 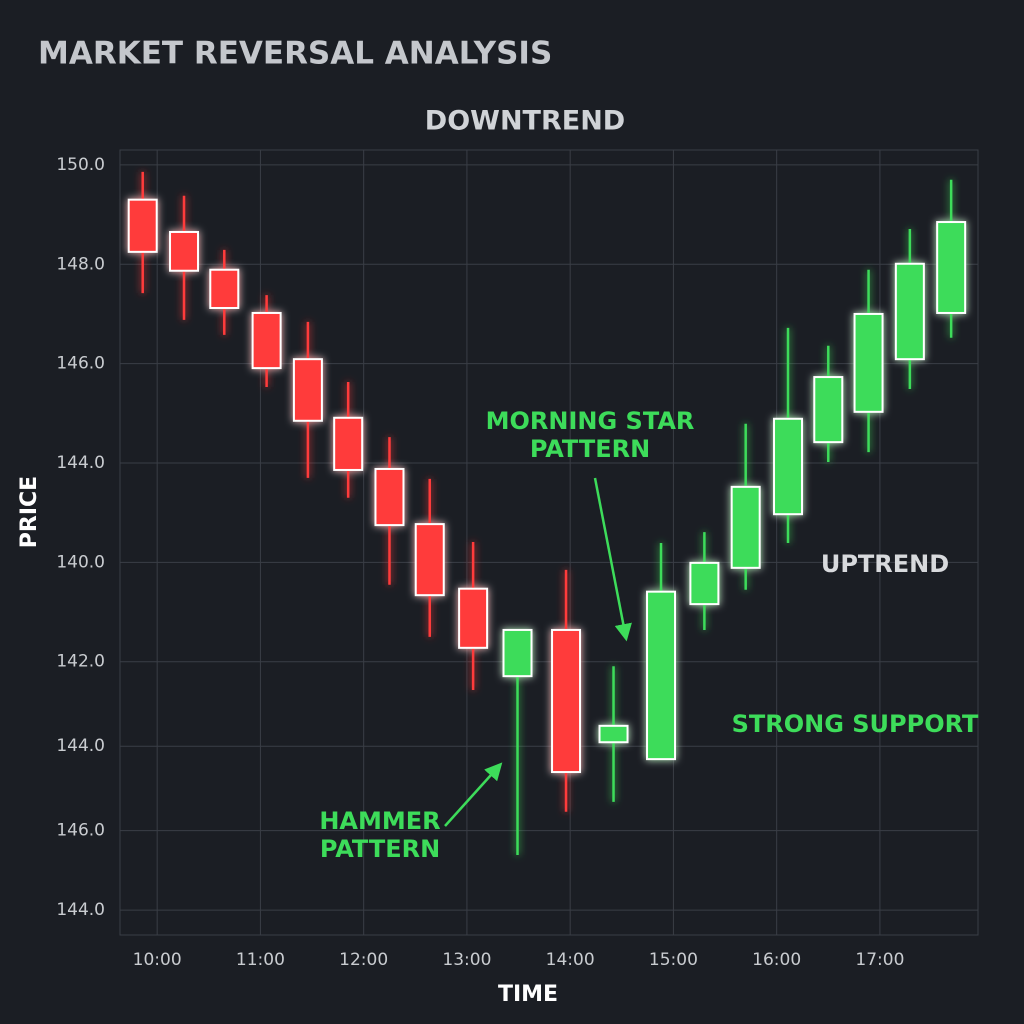 I want to click on x-tick-label: 11:00, so click(x=260, y=960).